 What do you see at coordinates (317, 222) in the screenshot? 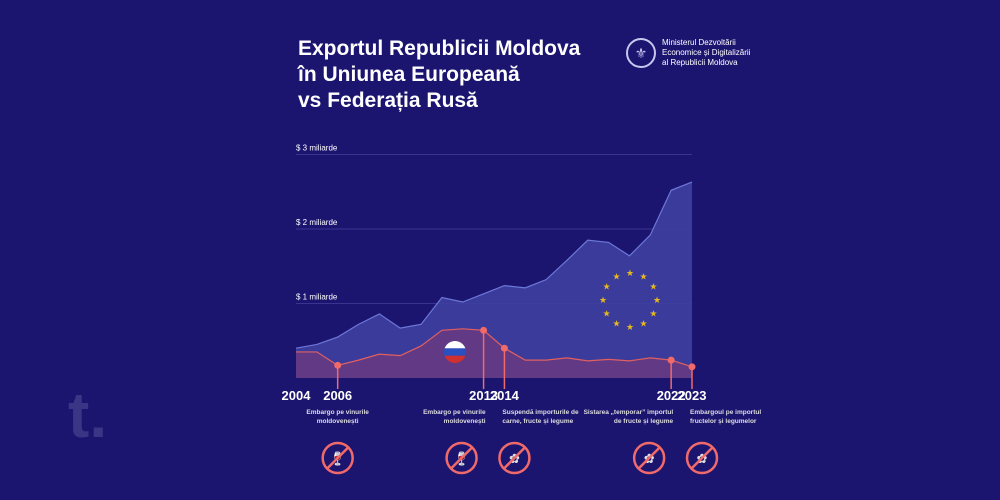
I see `y-tick-label: $ 2 miliarde` at bounding box center [317, 222].